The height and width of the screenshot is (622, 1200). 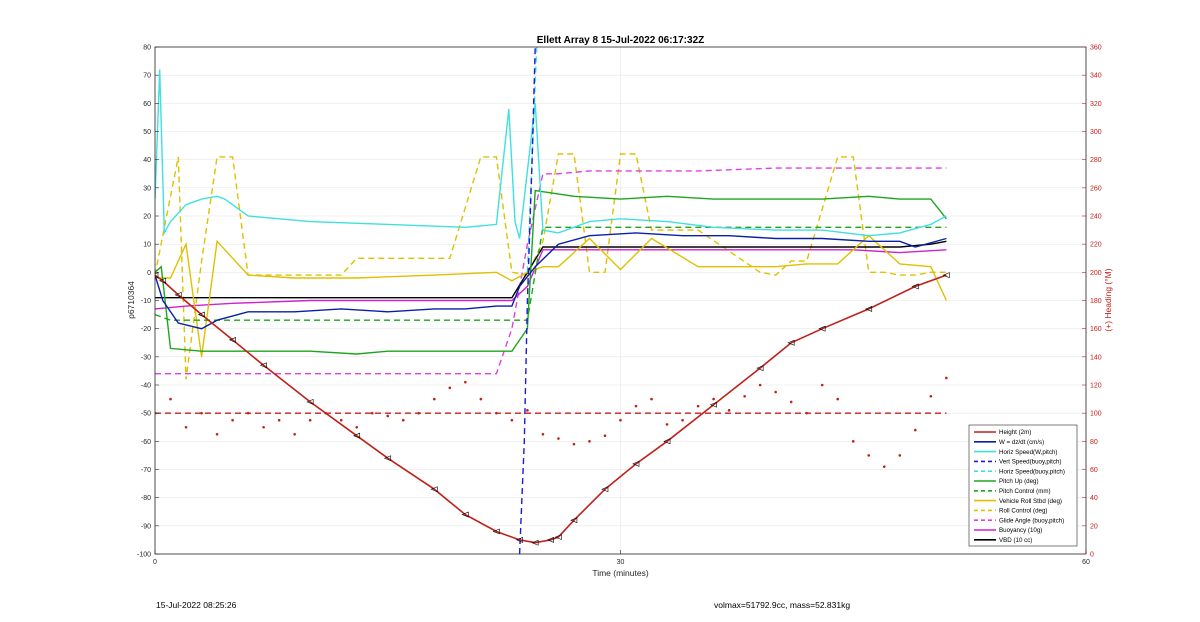 I want to click on series-line-buoyancy-10g, so click(x=551, y=279).